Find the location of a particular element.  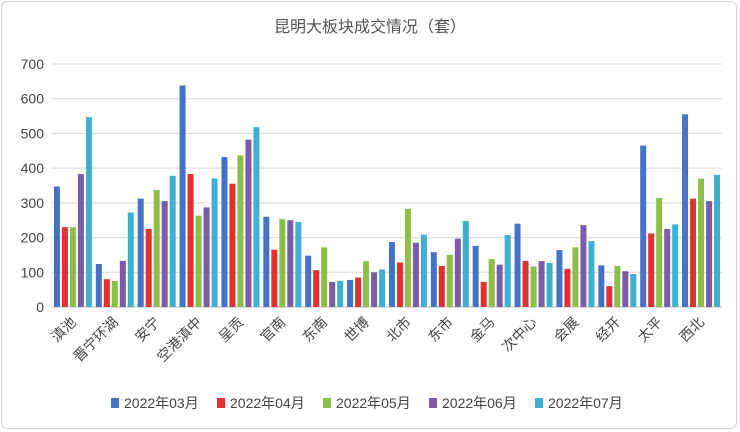

x-category-label: 东南 is located at coordinates (315, 330).